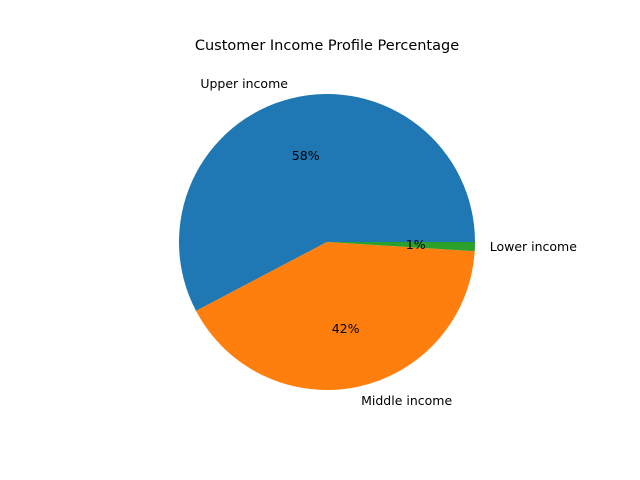  I want to click on pct-label-upper-income: 58%, so click(306, 155).